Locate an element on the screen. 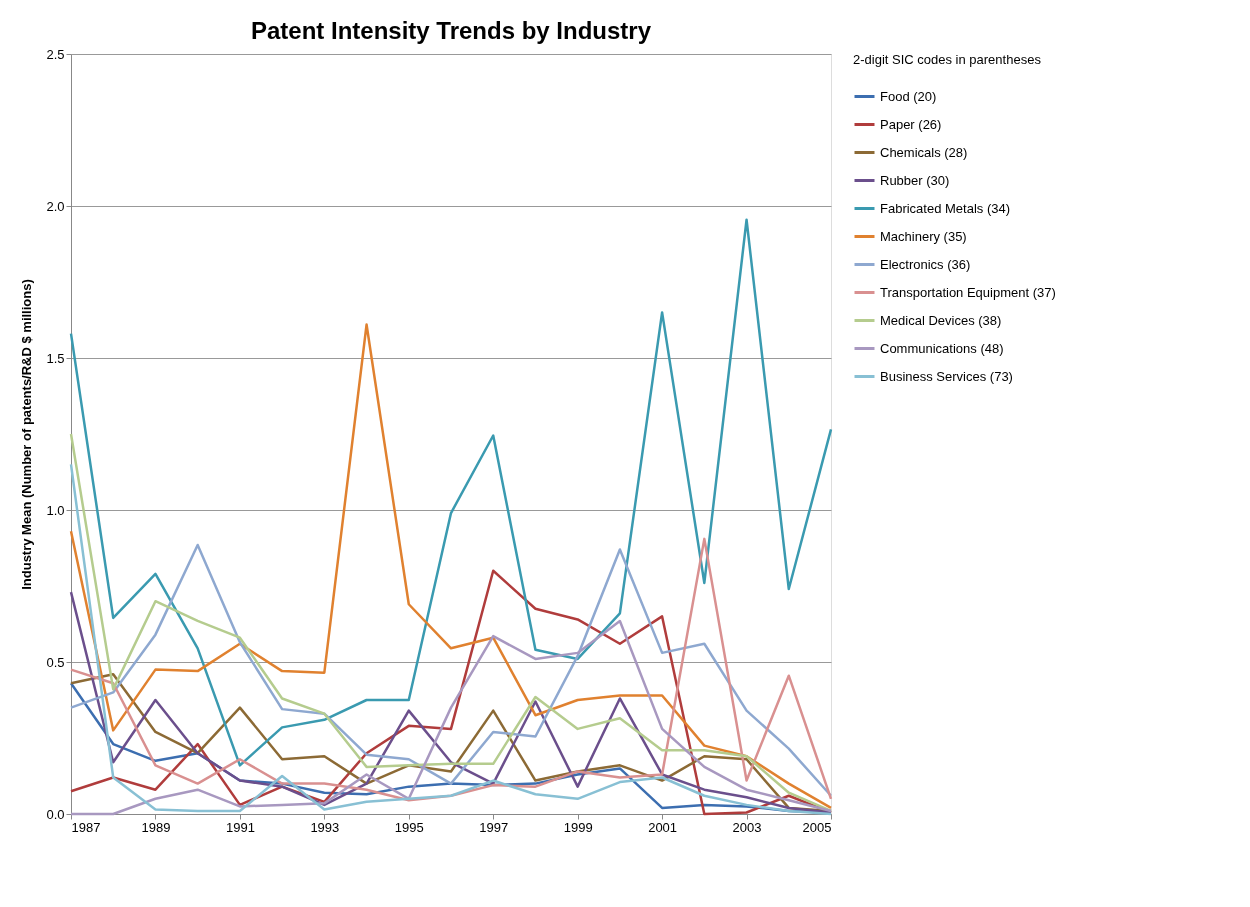 This screenshot has width=1250, height=907. x-tick-label: 2003 is located at coordinates (747, 827).